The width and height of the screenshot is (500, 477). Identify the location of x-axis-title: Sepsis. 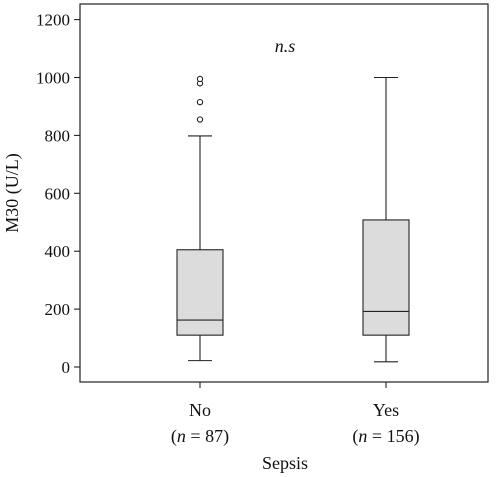
(285, 463).